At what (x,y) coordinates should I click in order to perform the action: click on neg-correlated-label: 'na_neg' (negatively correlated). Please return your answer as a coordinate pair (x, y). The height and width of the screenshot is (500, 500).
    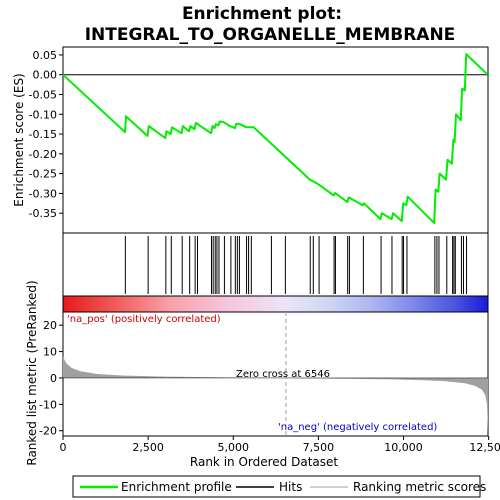
    Looking at the image, I should click on (357, 427).